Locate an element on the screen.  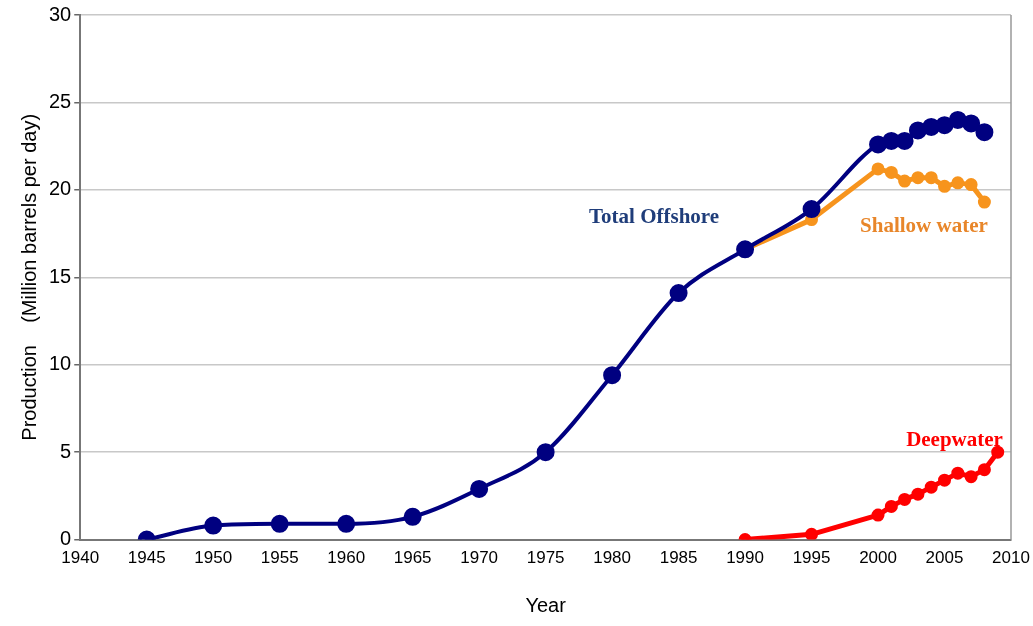
x-tick-label: 1980 is located at coordinates (612, 558).